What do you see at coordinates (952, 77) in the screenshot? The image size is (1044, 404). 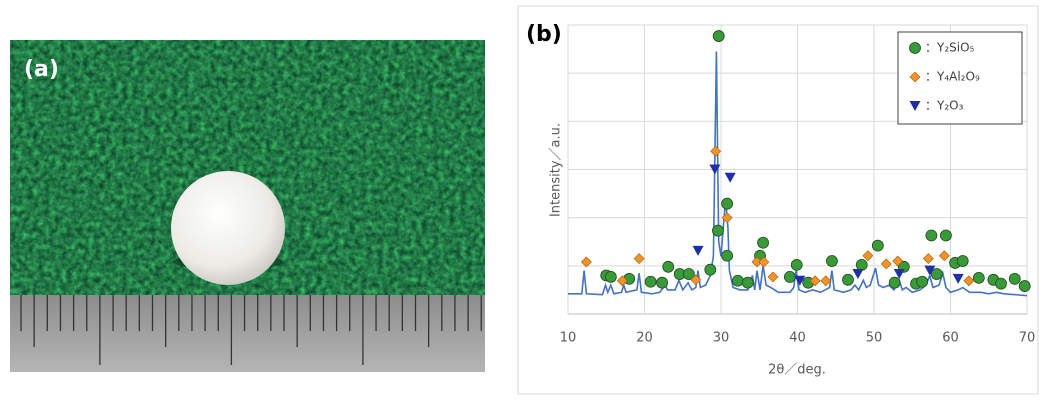 I see `legend-label: ：Y₄Al₂O₉` at bounding box center [952, 77].